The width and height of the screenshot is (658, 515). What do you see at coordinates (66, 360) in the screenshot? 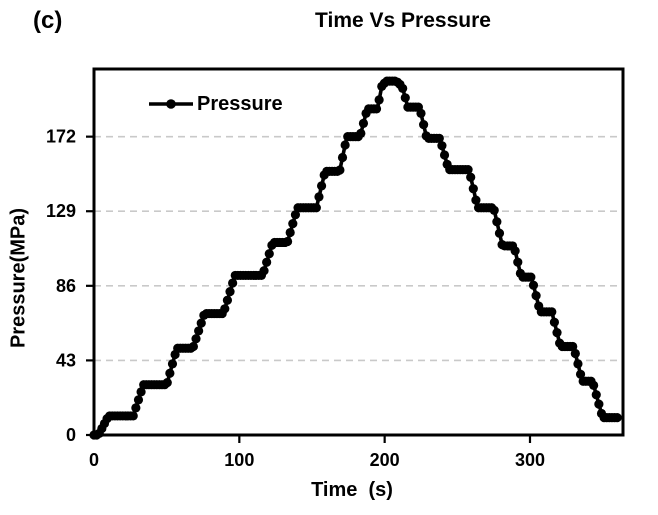
I see `y-tick-label: 43` at bounding box center [66, 360].